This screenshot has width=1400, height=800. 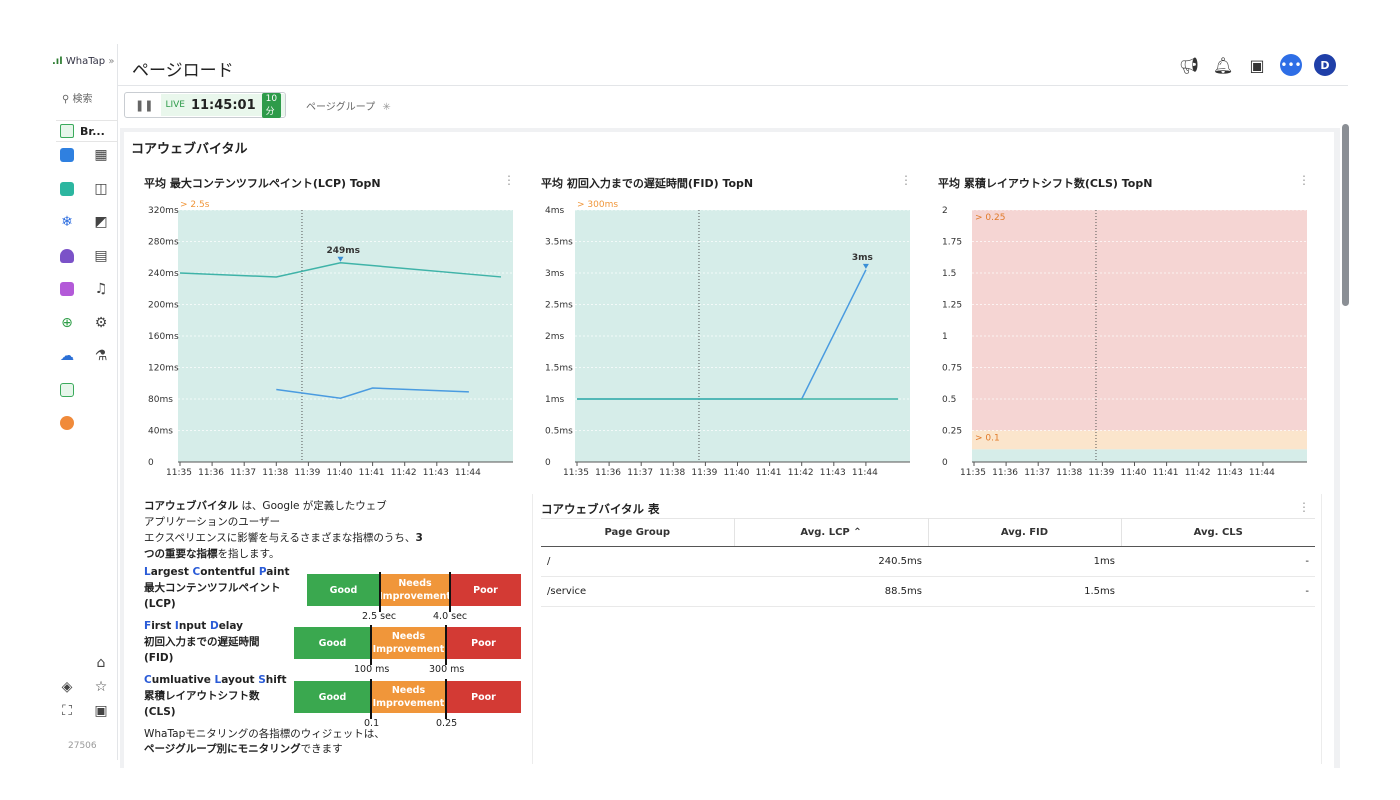 What do you see at coordinates (1218, 532) in the screenshot?
I see `col-avg-cls: Avg. CLS` at bounding box center [1218, 532].